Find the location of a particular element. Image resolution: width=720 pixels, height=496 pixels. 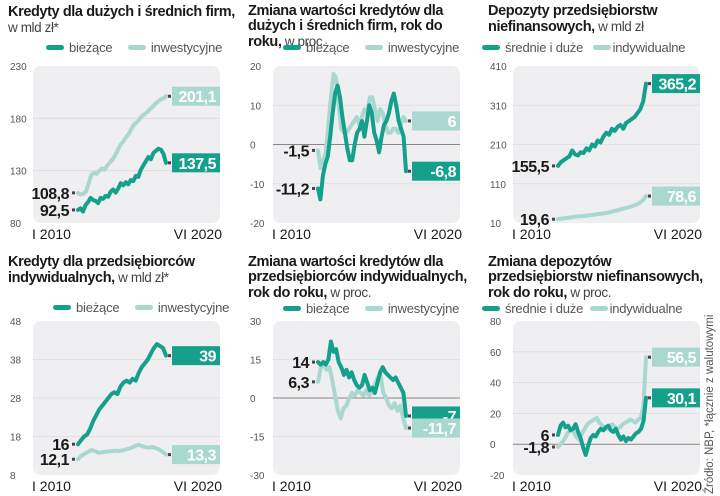

start-value-label: 6 is located at coordinates (545, 436).